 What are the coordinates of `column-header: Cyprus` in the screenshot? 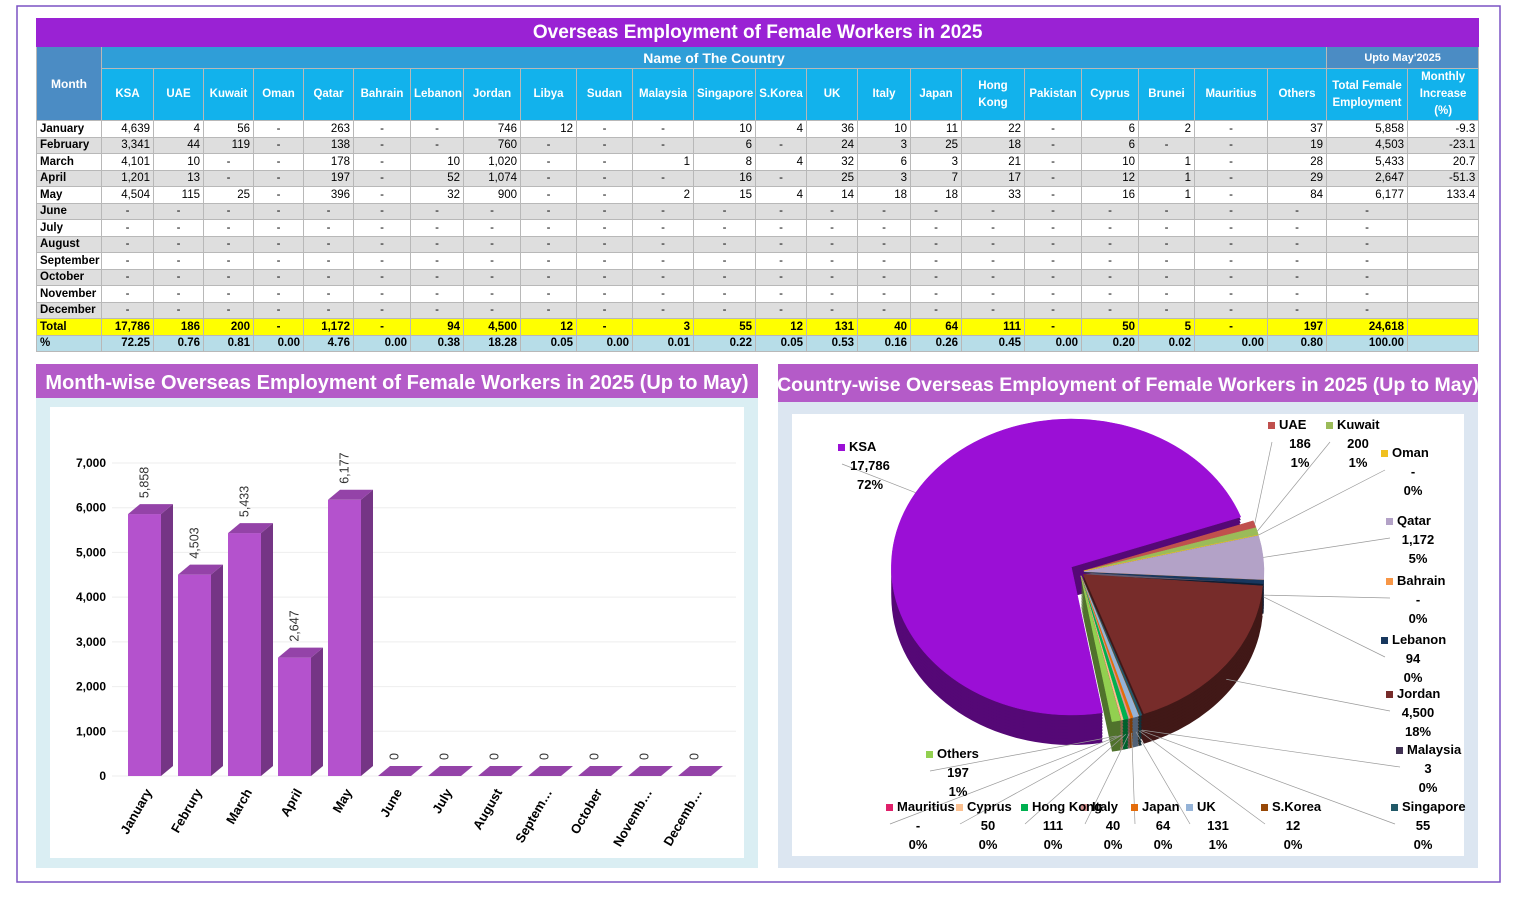 It's located at (1110, 94).